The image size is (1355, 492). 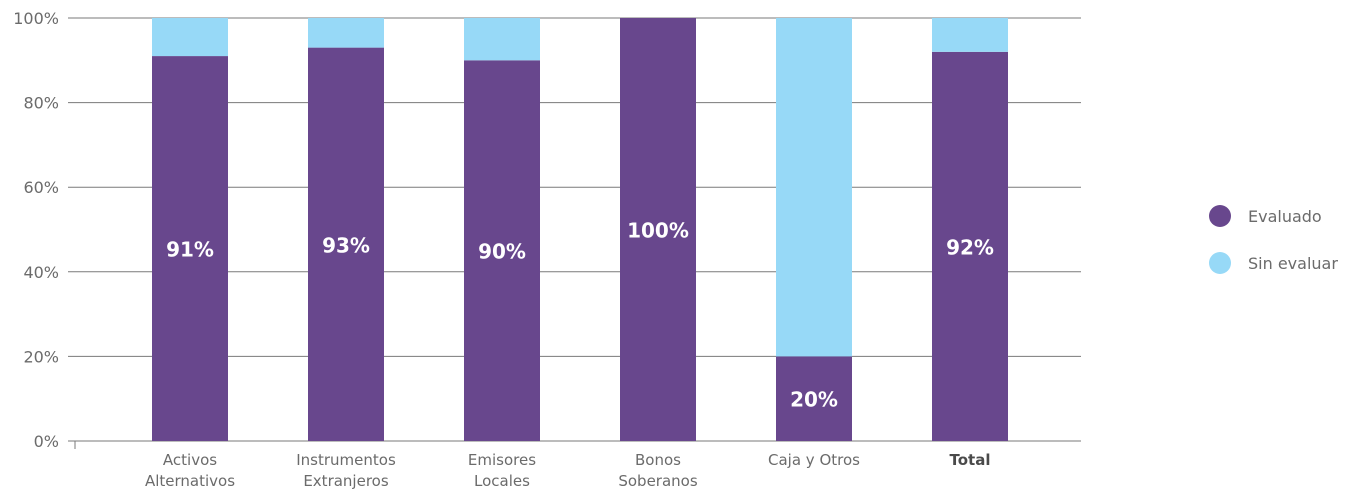 I want to click on x-tick-label-bonos-soberanos-0: Bonos, so click(x=658, y=460).